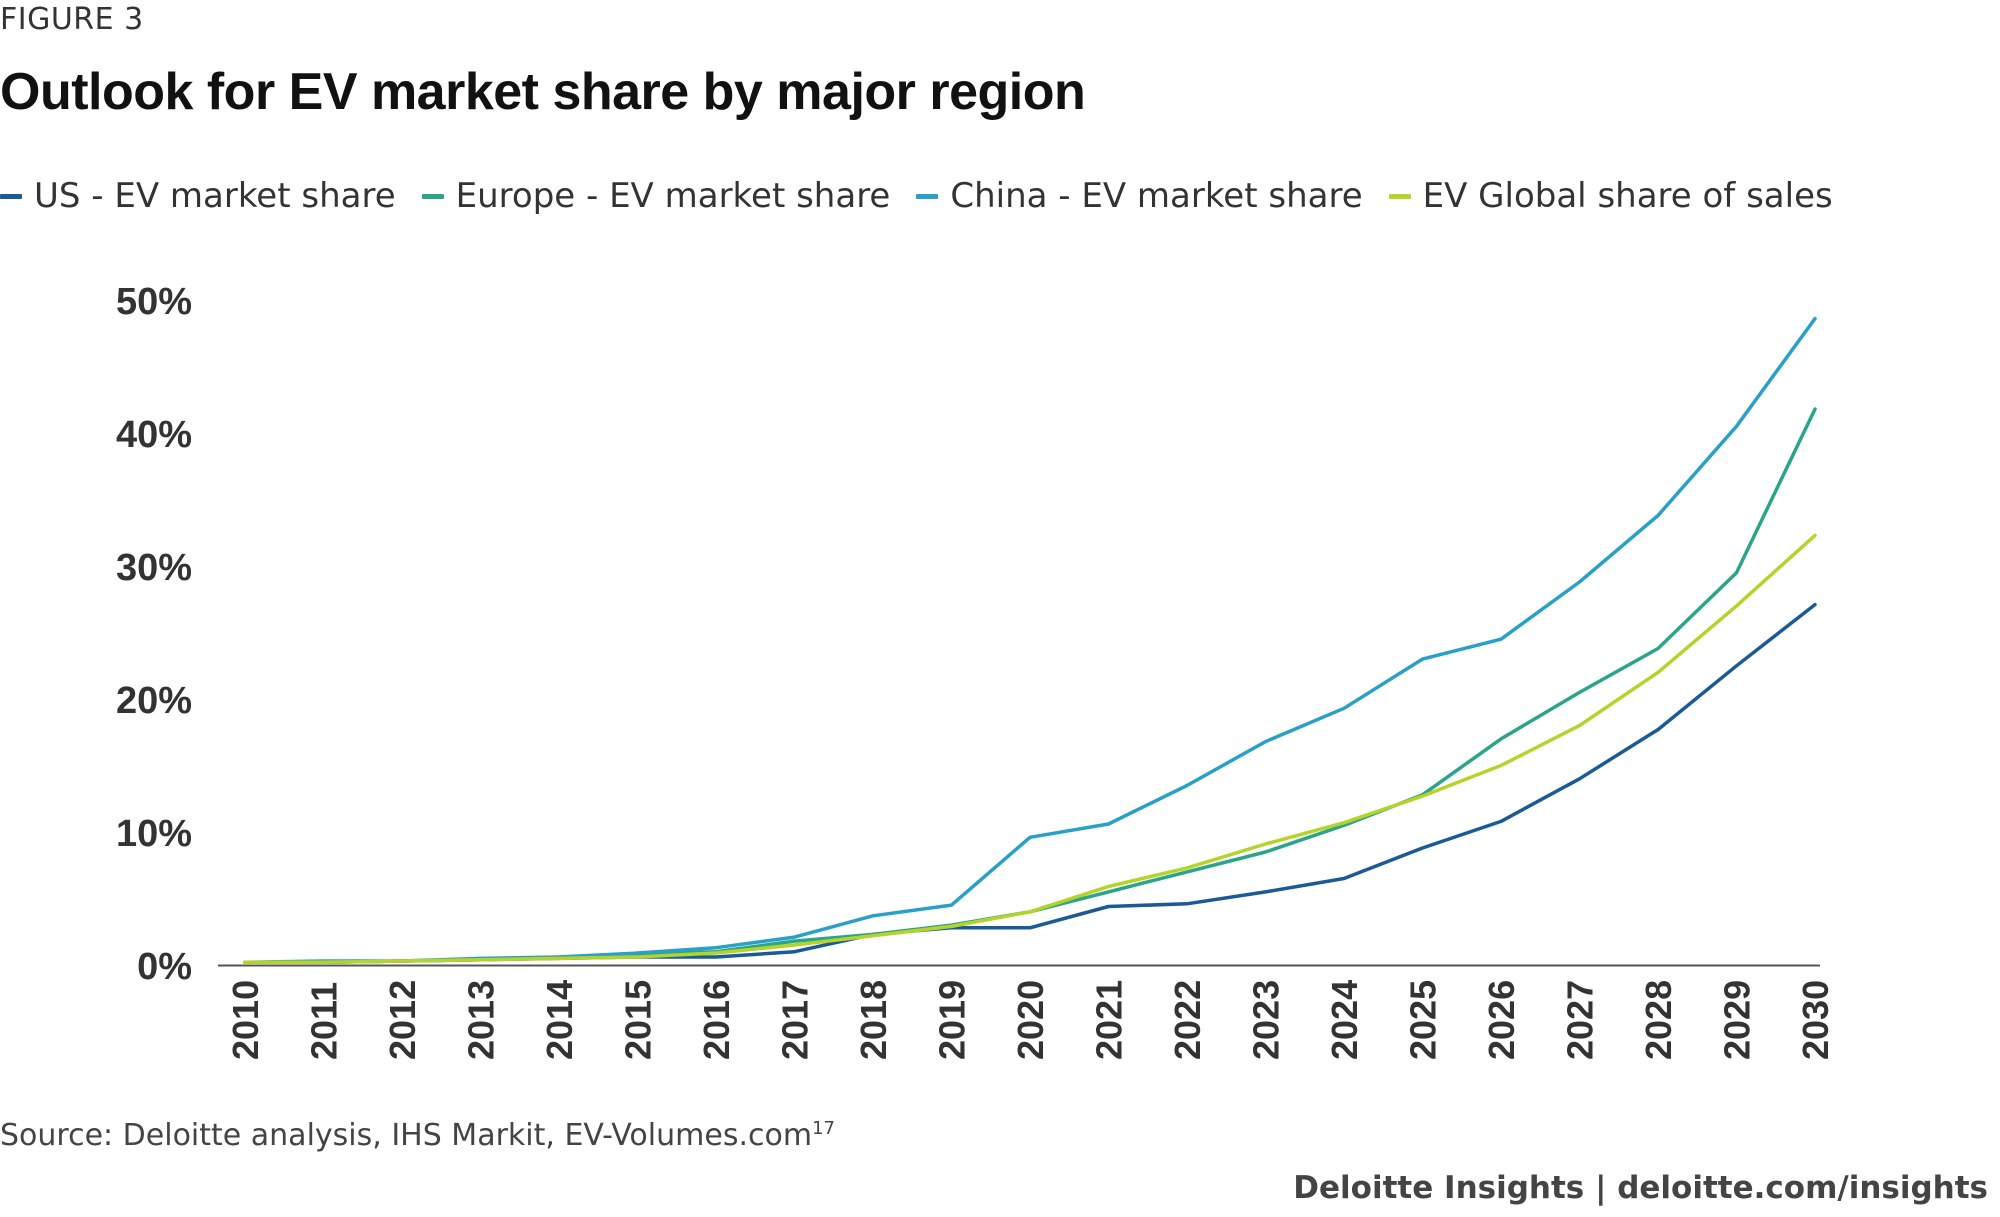 The height and width of the screenshot is (1217, 2000). I want to click on x-tick-label: 2024, so click(1344, 1020).